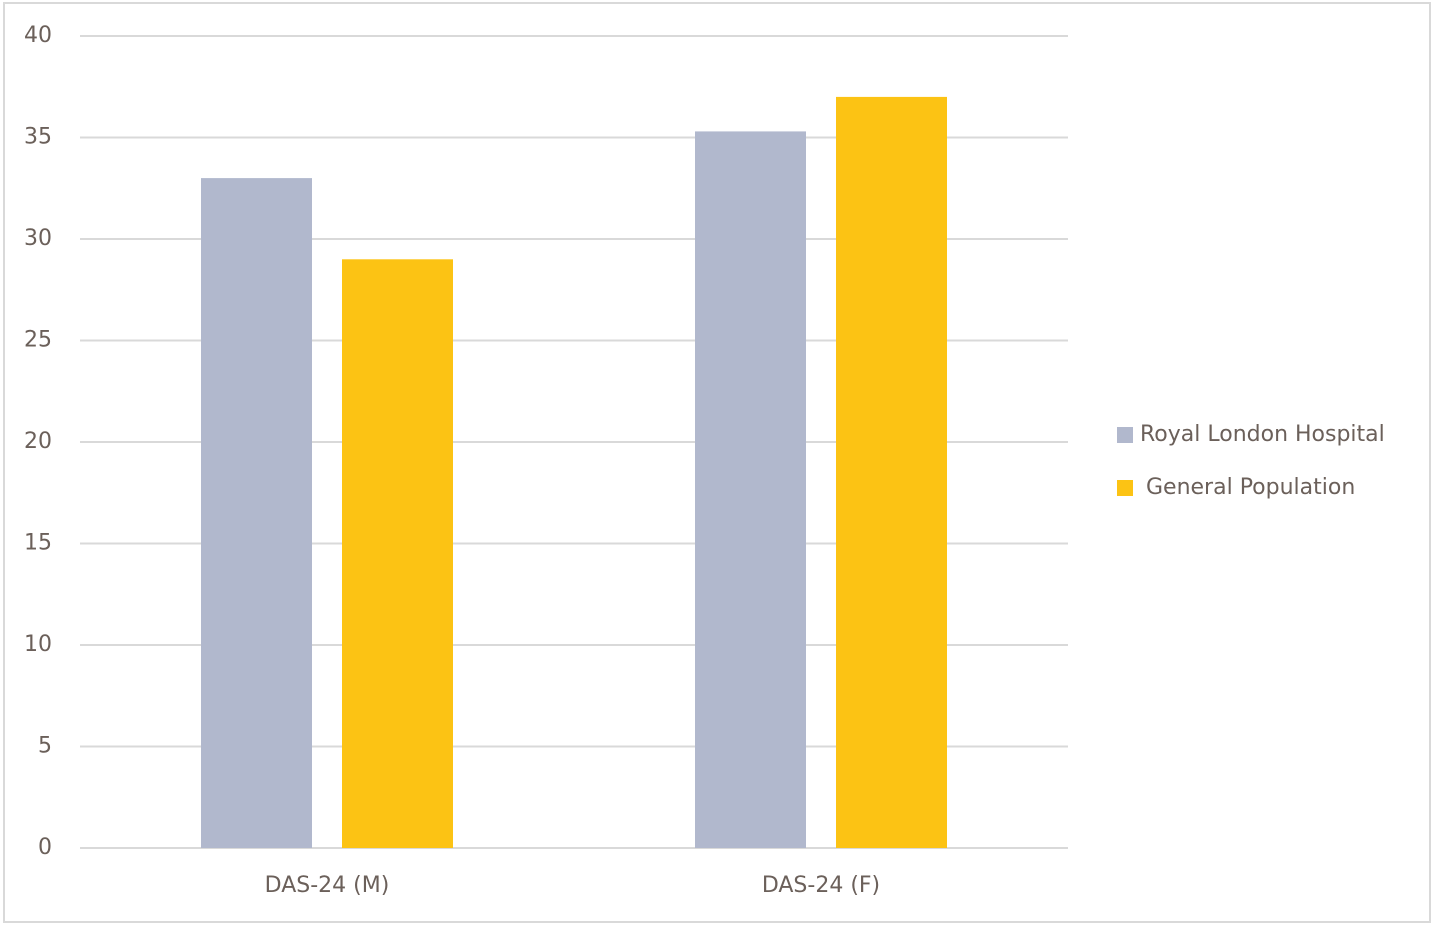 This screenshot has width=1434, height=927. What do you see at coordinates (38, 35) in the screenshot?
I see `y-tick-label: 40` at bounding box center [38, 35].